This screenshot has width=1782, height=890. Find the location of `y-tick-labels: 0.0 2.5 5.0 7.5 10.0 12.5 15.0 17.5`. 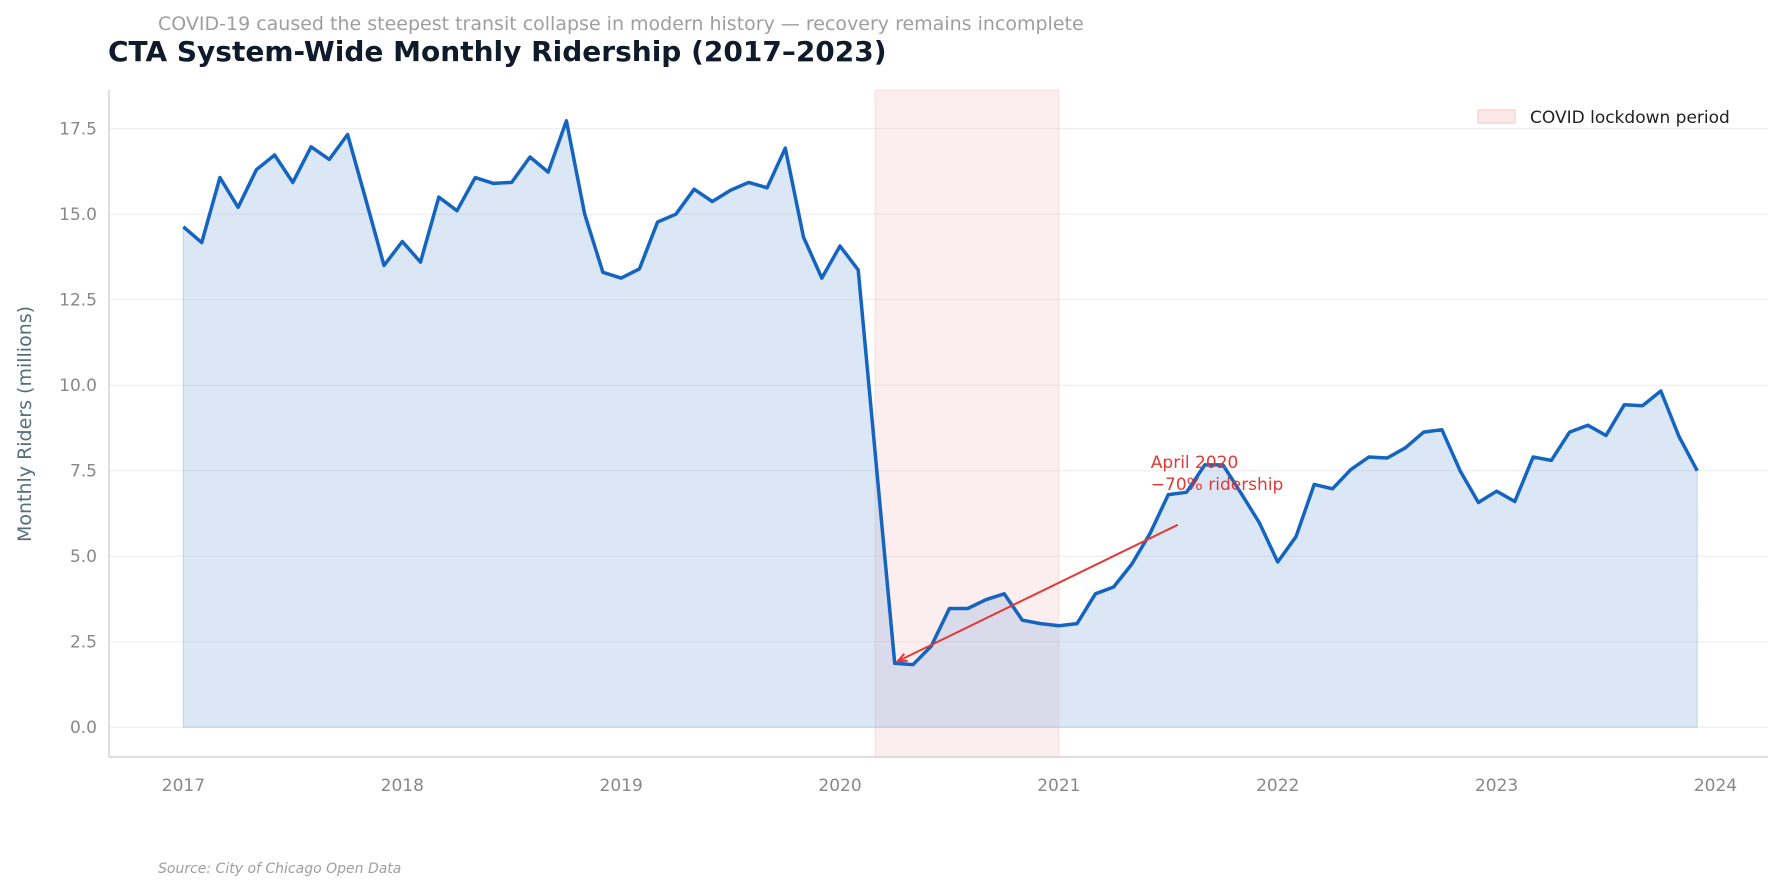

y-tick-labels: 0.0 2.5 5.0 7.5 10.0 12.5 15.0 17.5 is located at coordinates (78, 429).